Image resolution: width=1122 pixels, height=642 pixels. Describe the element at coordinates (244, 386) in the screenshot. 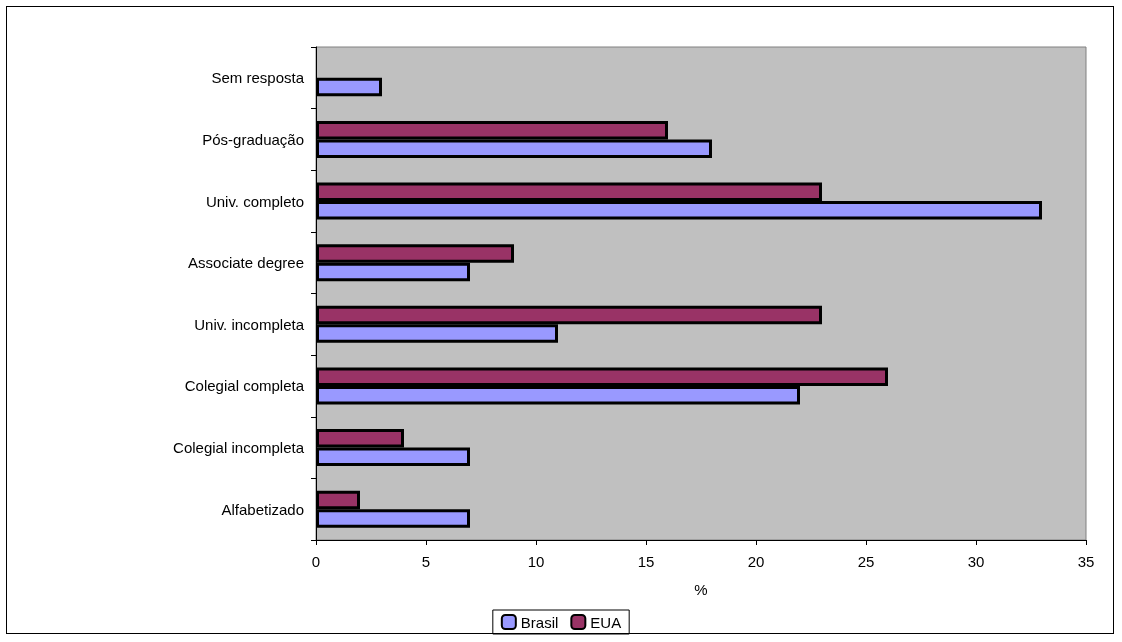

I see `y-tick-label: Colegial completa` at that location.